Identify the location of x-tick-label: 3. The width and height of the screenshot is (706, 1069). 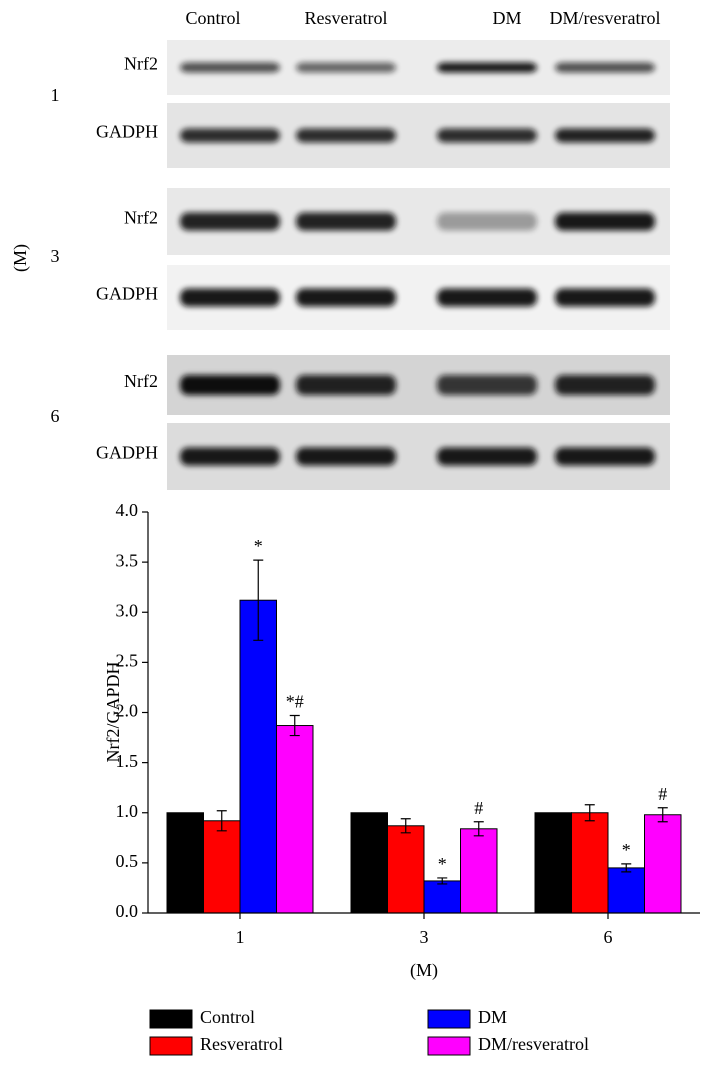
(424, 937).